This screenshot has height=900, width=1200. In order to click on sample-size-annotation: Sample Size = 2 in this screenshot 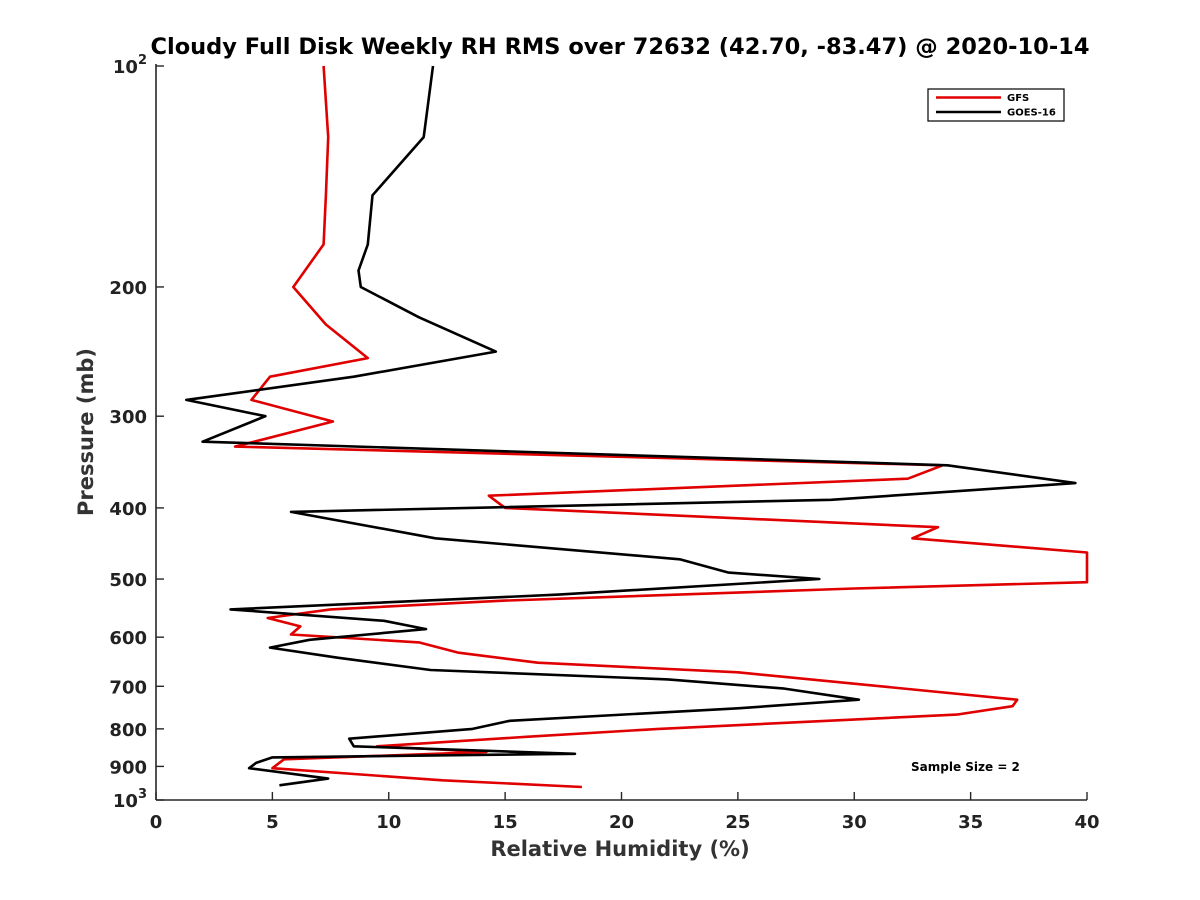, I will do `click(965, 767)`.